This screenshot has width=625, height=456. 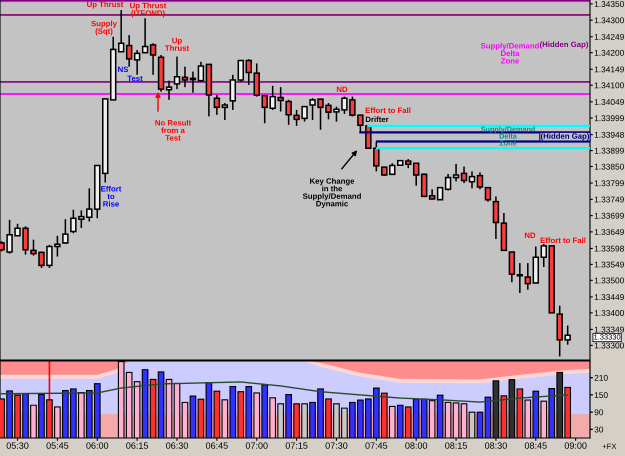 What do you see at coordinates (609, 20) in the screenshot?
I see `y-tick-label: 1.34300` at bounding box center [609, 20].